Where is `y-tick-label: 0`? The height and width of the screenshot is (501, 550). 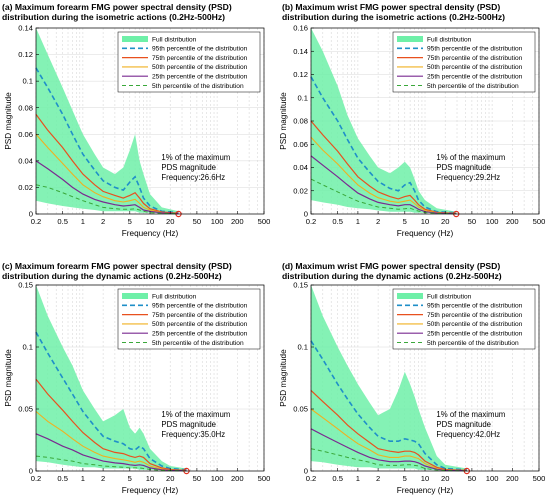
y-tick-label: 0 is located at coordinates (306, 471).